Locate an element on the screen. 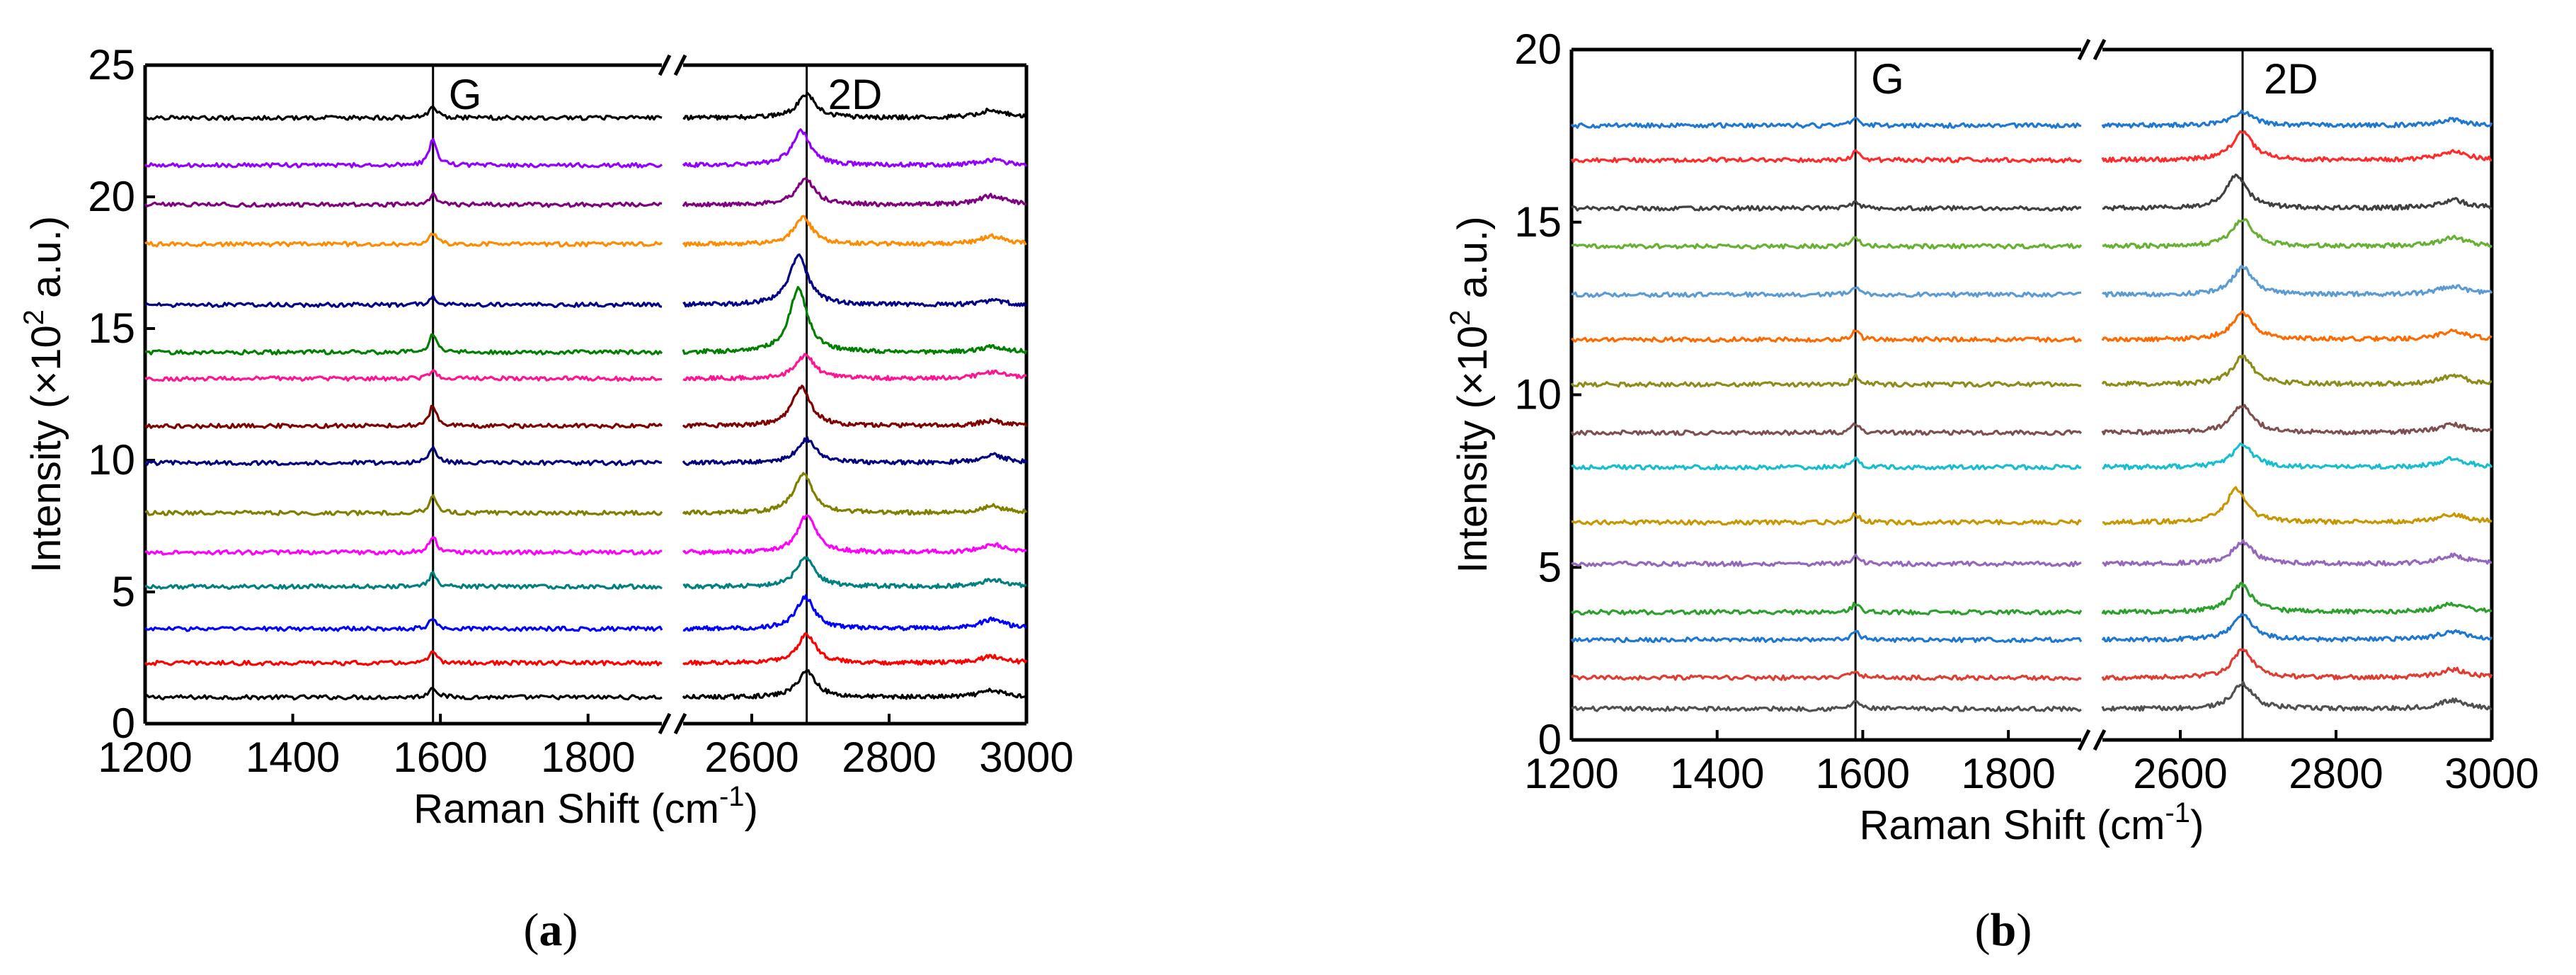 The image size is (2576, 975). caption-letter: a is located at coordinates (551, 930).